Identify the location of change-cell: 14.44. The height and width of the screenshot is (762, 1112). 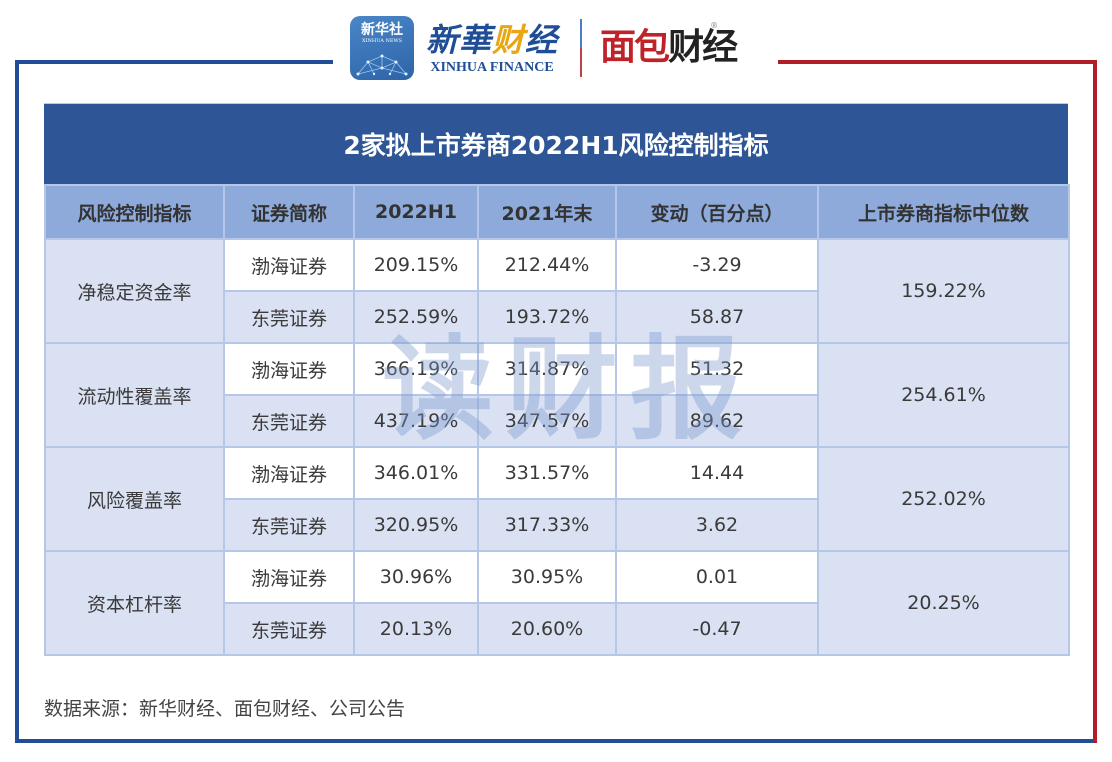
(717, 473).